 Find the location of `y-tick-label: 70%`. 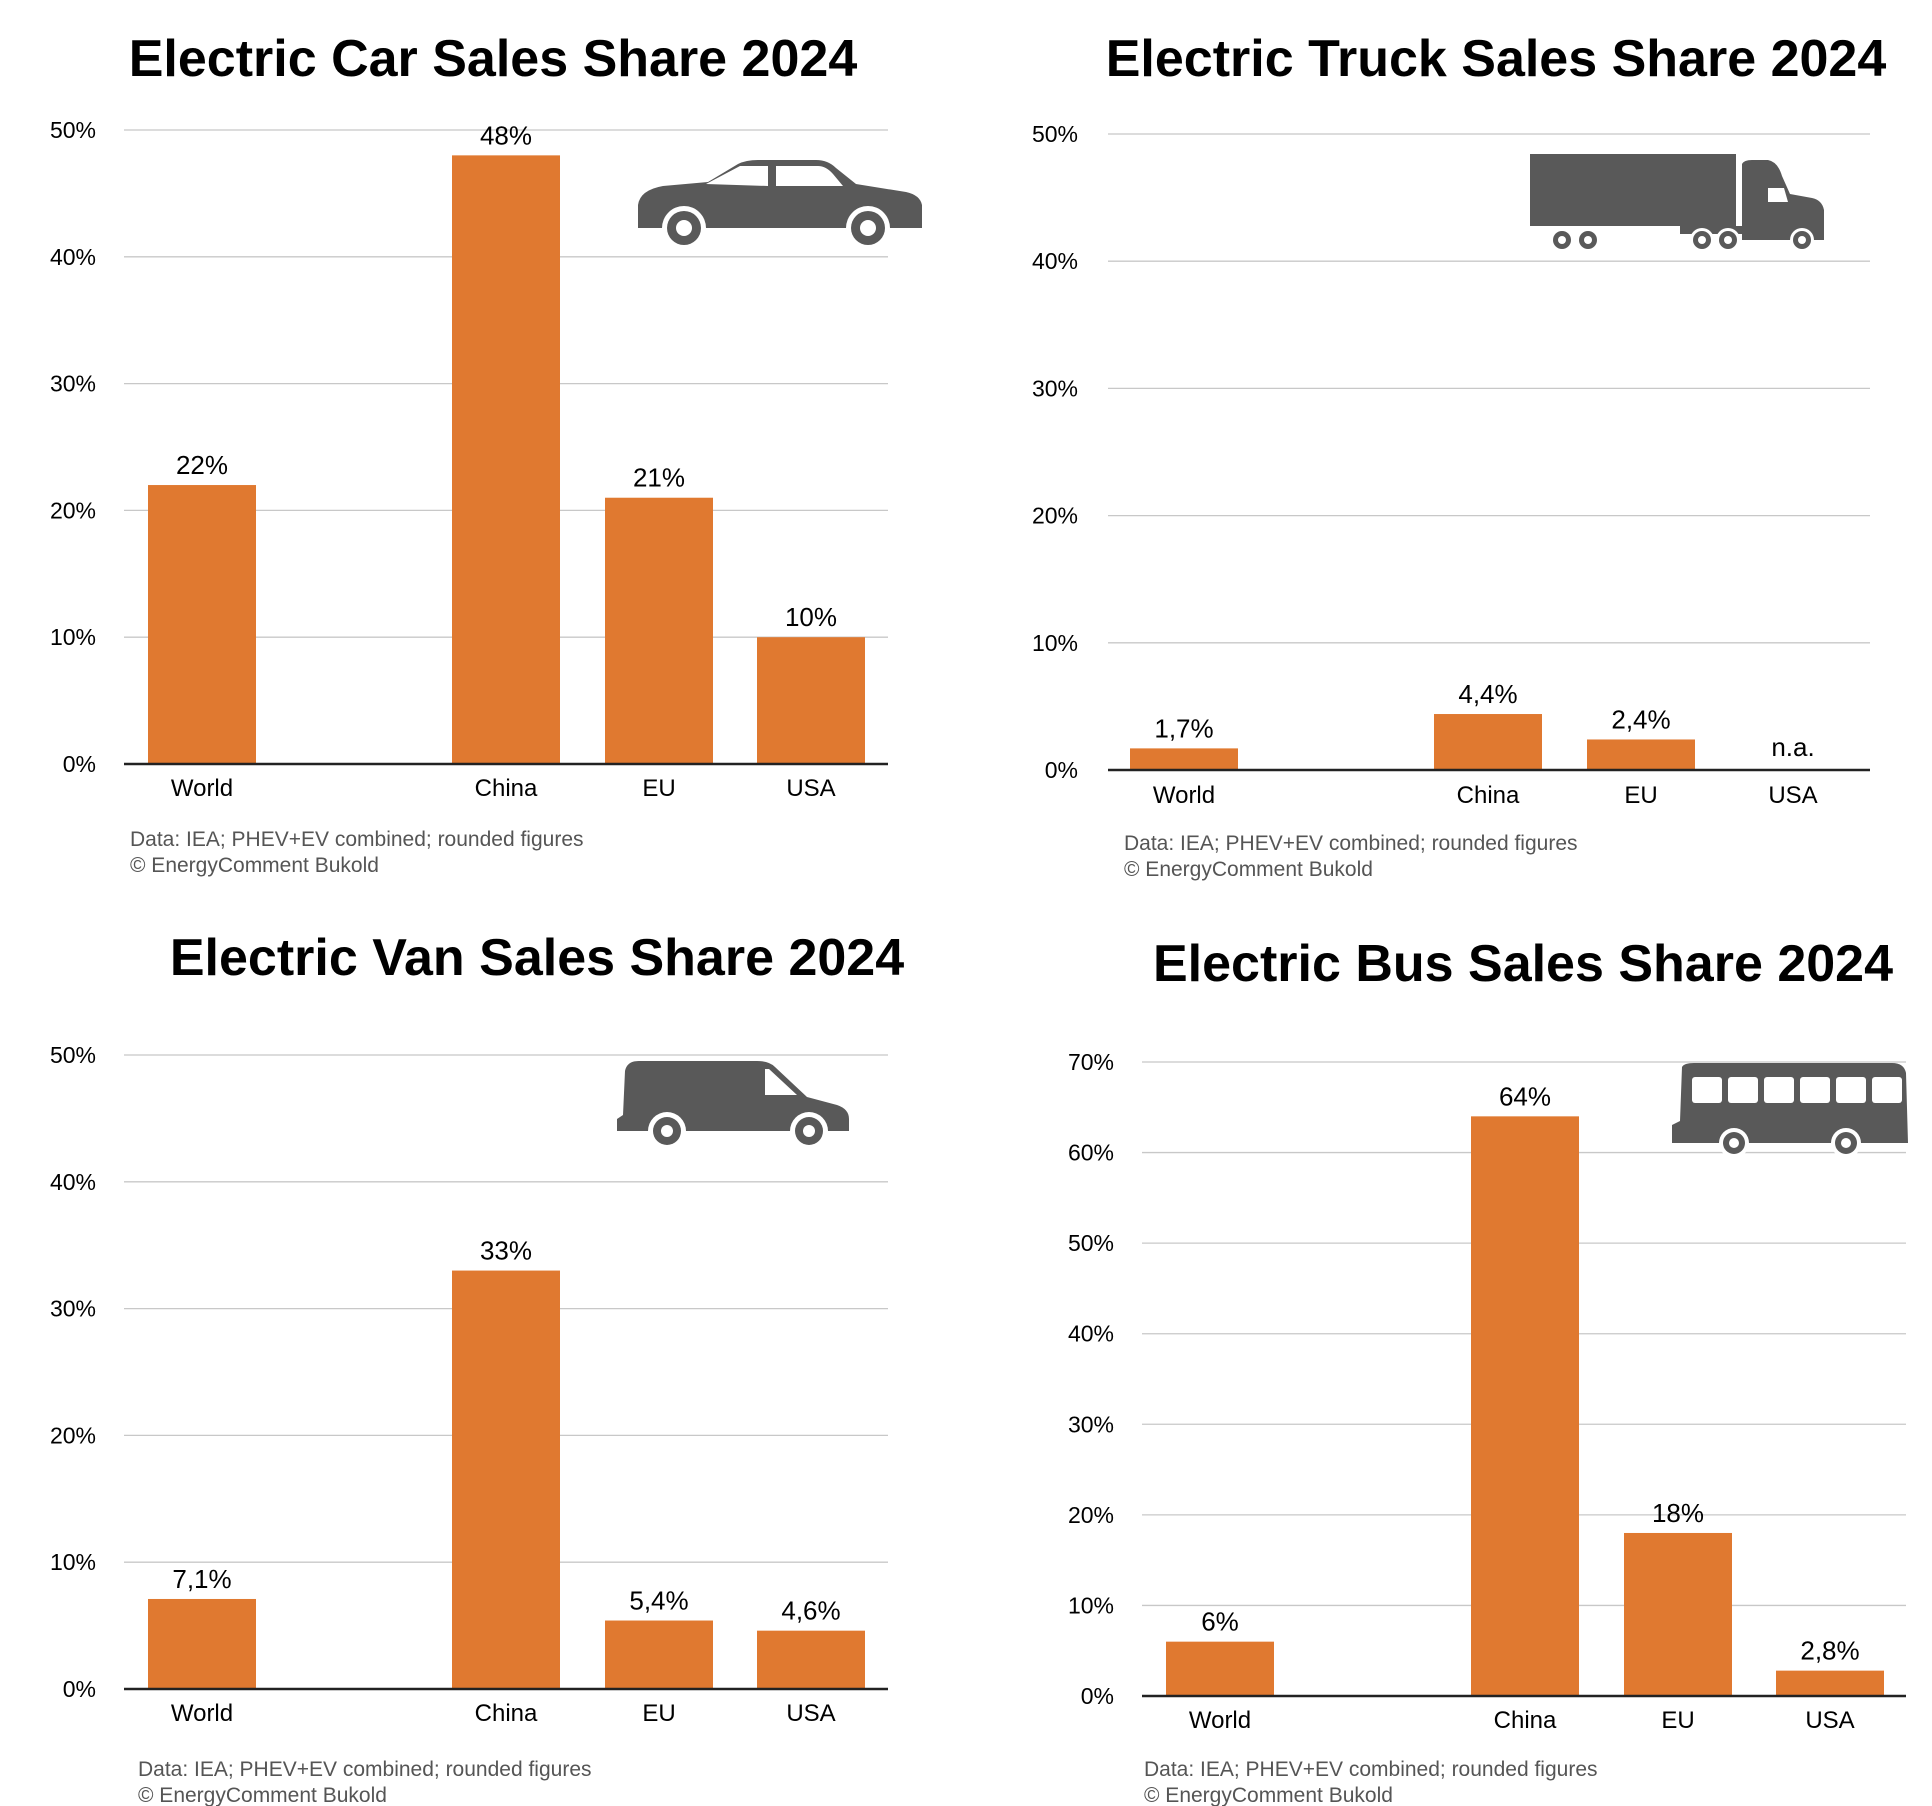

y-tick-label: 70% is located at coordinates (1091, 1062).